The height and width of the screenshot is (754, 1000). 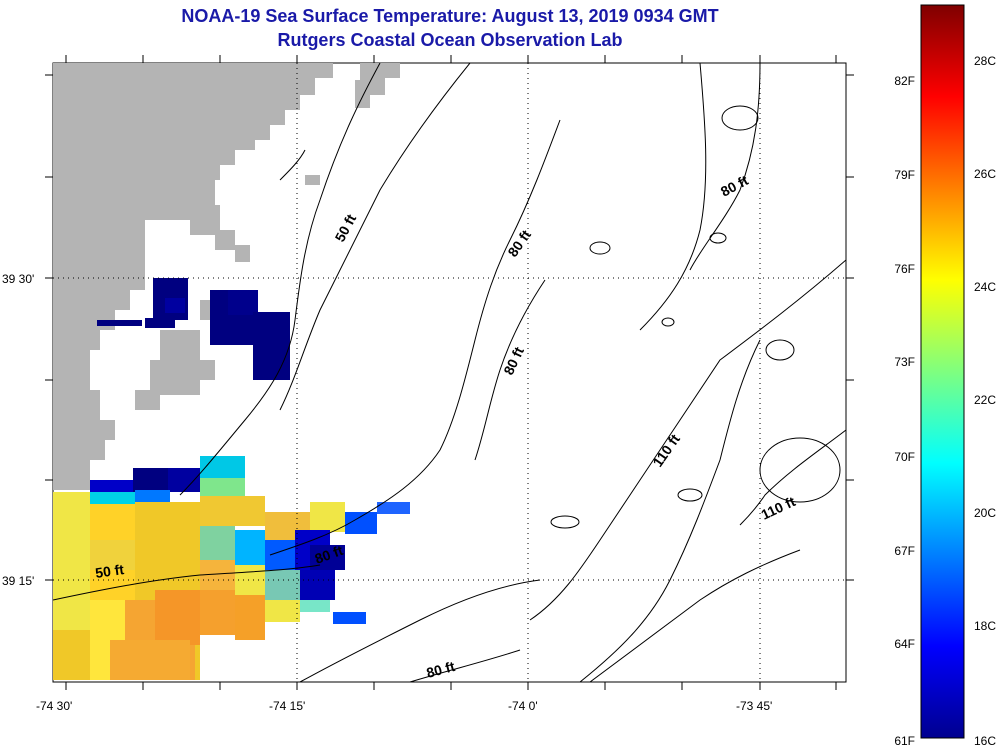 I want to click on cb-f-73: 73F, so click(x=904, y=362).